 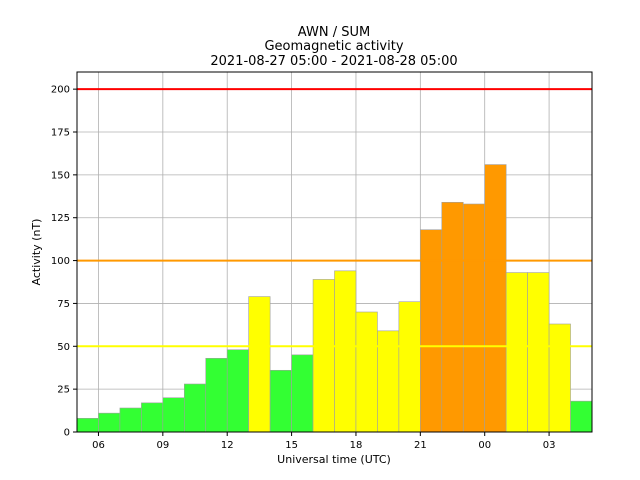 What do you see at coordinates (420, 445) in the screenshot?
I see `x-tick-label: 21` at bounding box center [420, 445].